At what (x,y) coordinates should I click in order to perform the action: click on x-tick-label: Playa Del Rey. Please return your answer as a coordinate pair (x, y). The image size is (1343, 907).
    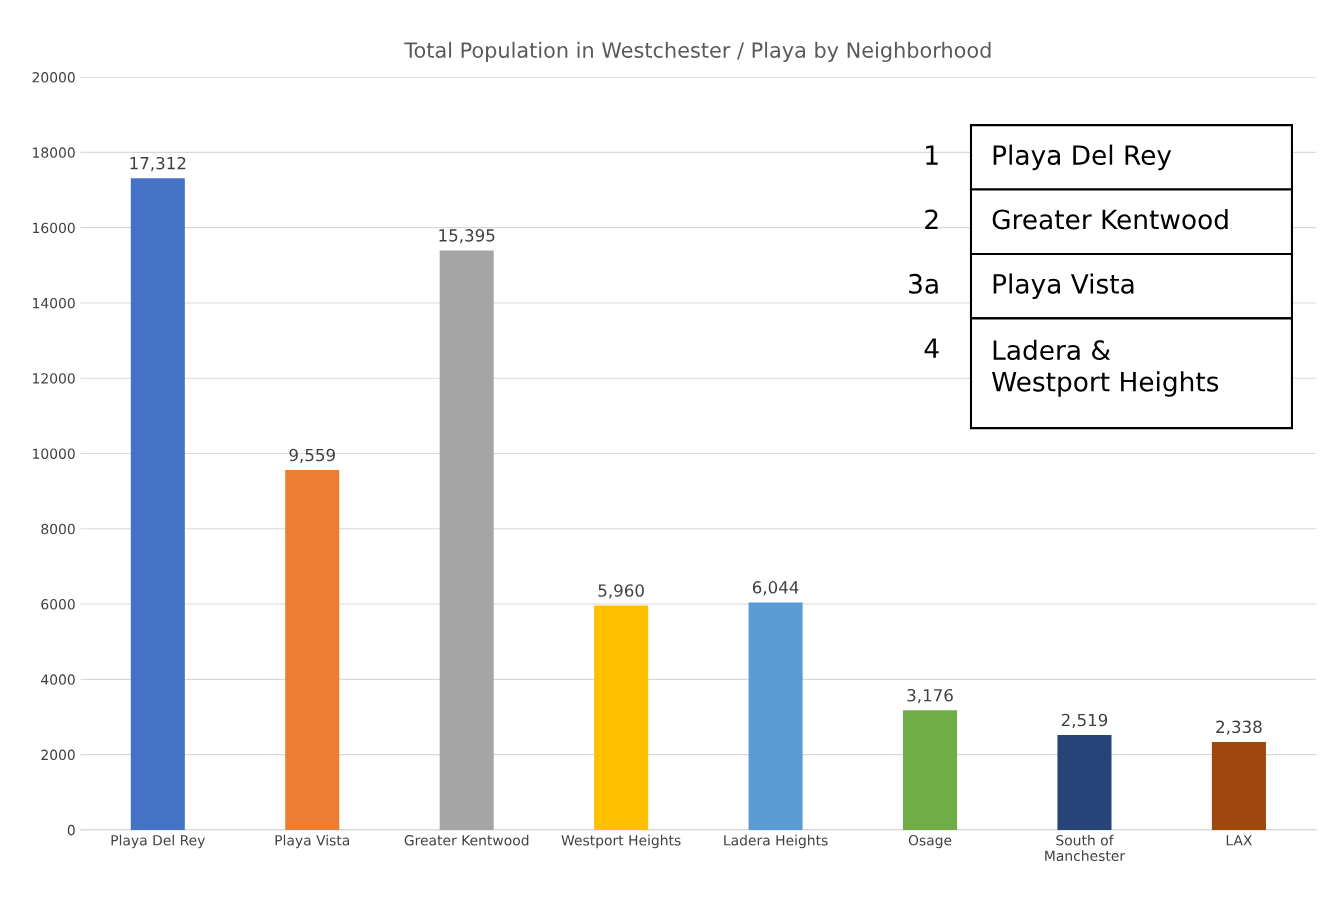
    Looking at the image, I should click on (158, 841).